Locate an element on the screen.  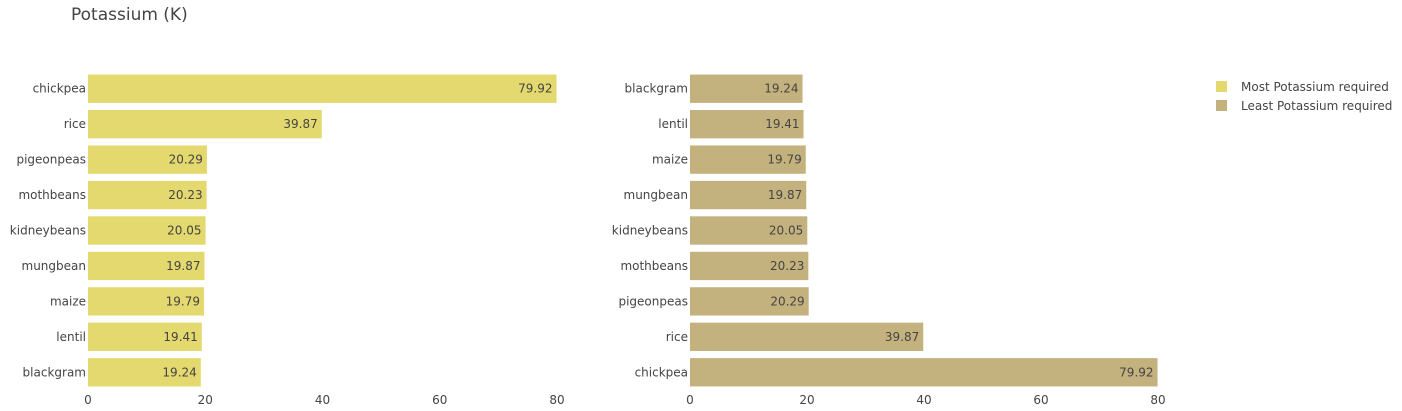
left-bar-pigeonpeas is located at coordinates (147, 159).